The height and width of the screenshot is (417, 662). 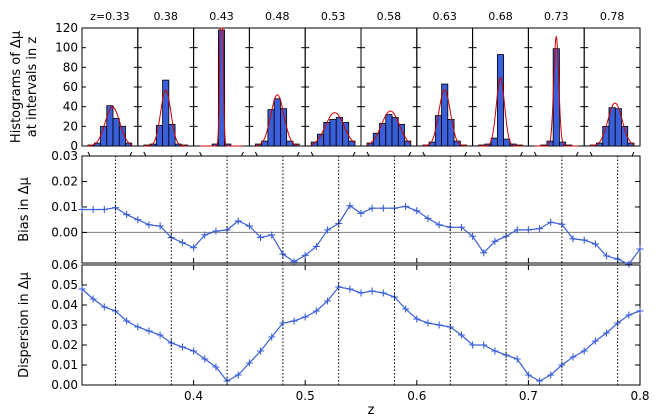 What do you see at coordinates (70, 107) in the screenshot?
I see `hist-y-tick-label: 40` at bounding box center [70, 107].